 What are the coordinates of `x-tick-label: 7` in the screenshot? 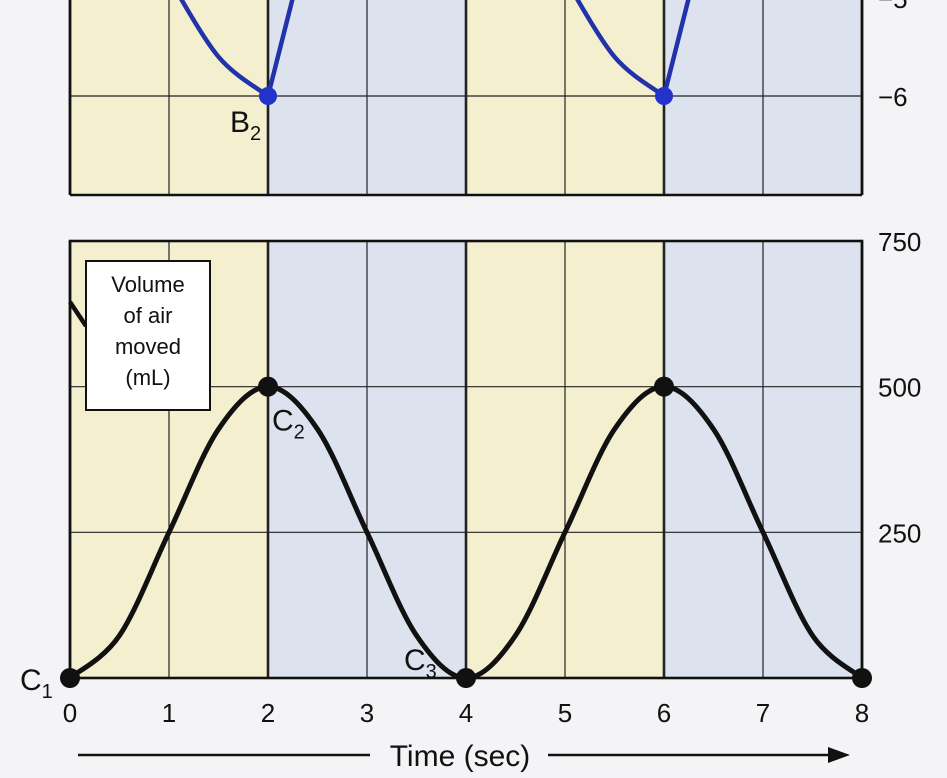 It's located at (763, 713).